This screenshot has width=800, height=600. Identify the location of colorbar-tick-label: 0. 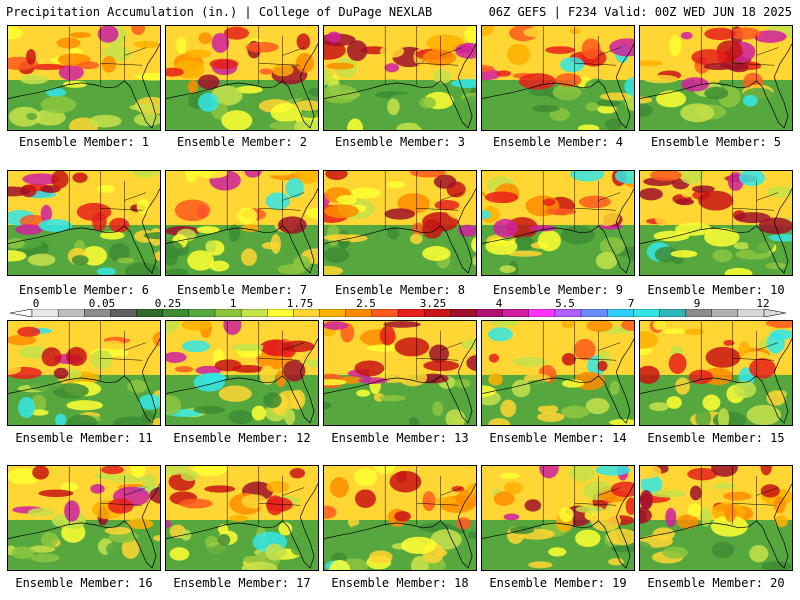
(36, 303).